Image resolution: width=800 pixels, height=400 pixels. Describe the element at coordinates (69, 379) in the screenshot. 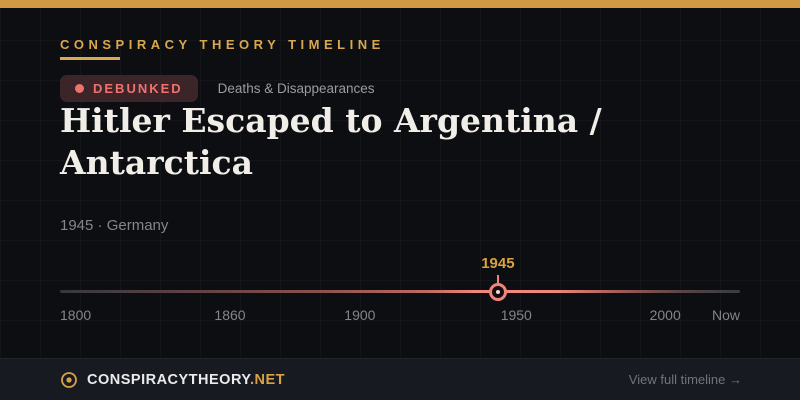

I see `eye-icon` at that location.